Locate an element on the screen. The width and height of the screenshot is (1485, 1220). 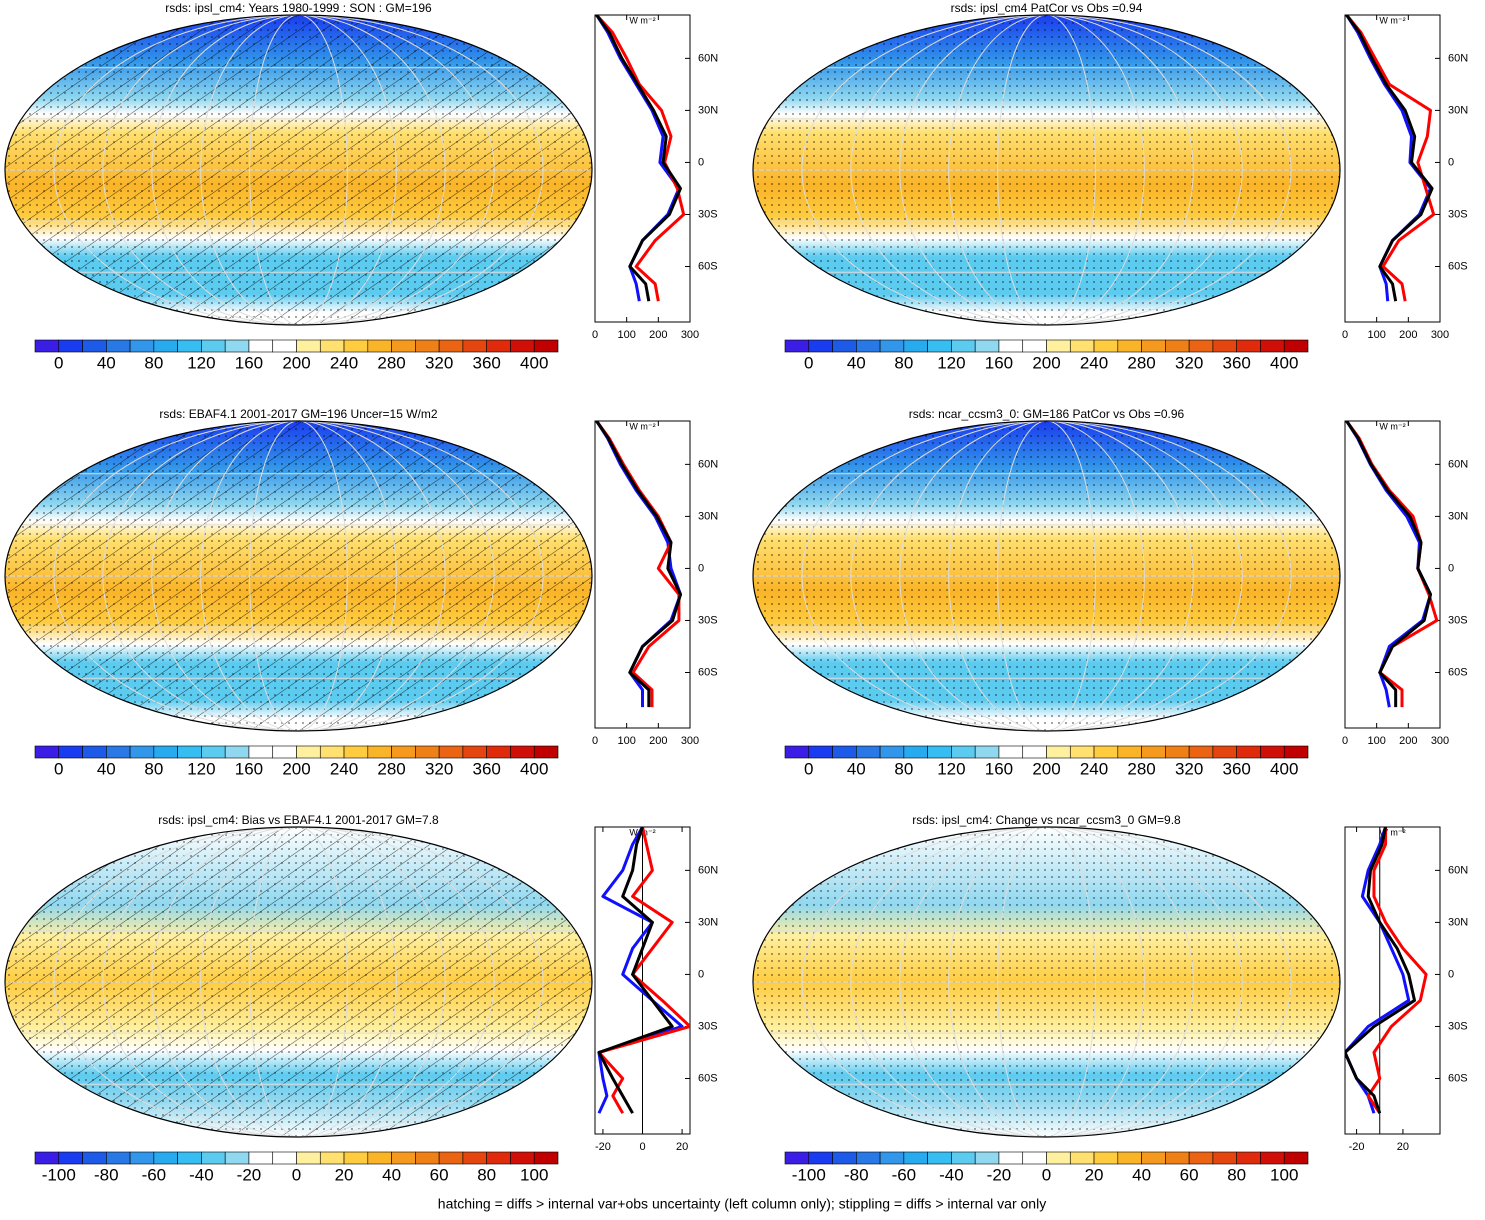
zonal-profile: W m⁻² -20 20 60N 30N 0 30S 60S is located at coordinates (1406, 989).